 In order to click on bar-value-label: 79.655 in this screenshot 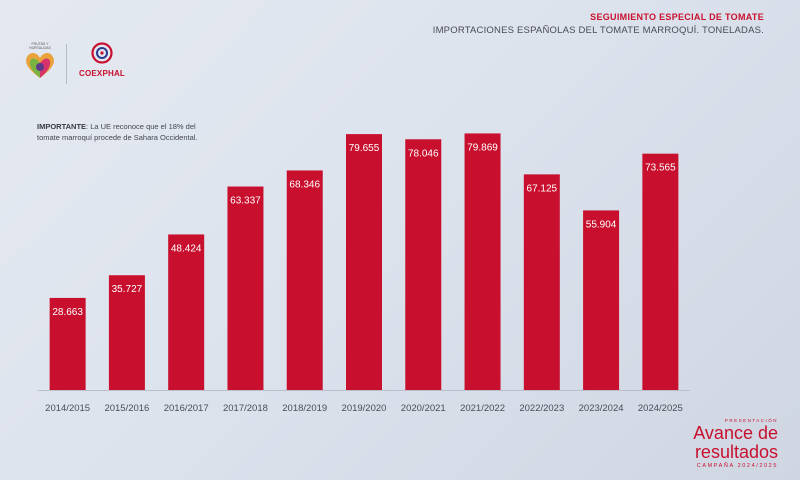, I will do `click(364, 148)`.